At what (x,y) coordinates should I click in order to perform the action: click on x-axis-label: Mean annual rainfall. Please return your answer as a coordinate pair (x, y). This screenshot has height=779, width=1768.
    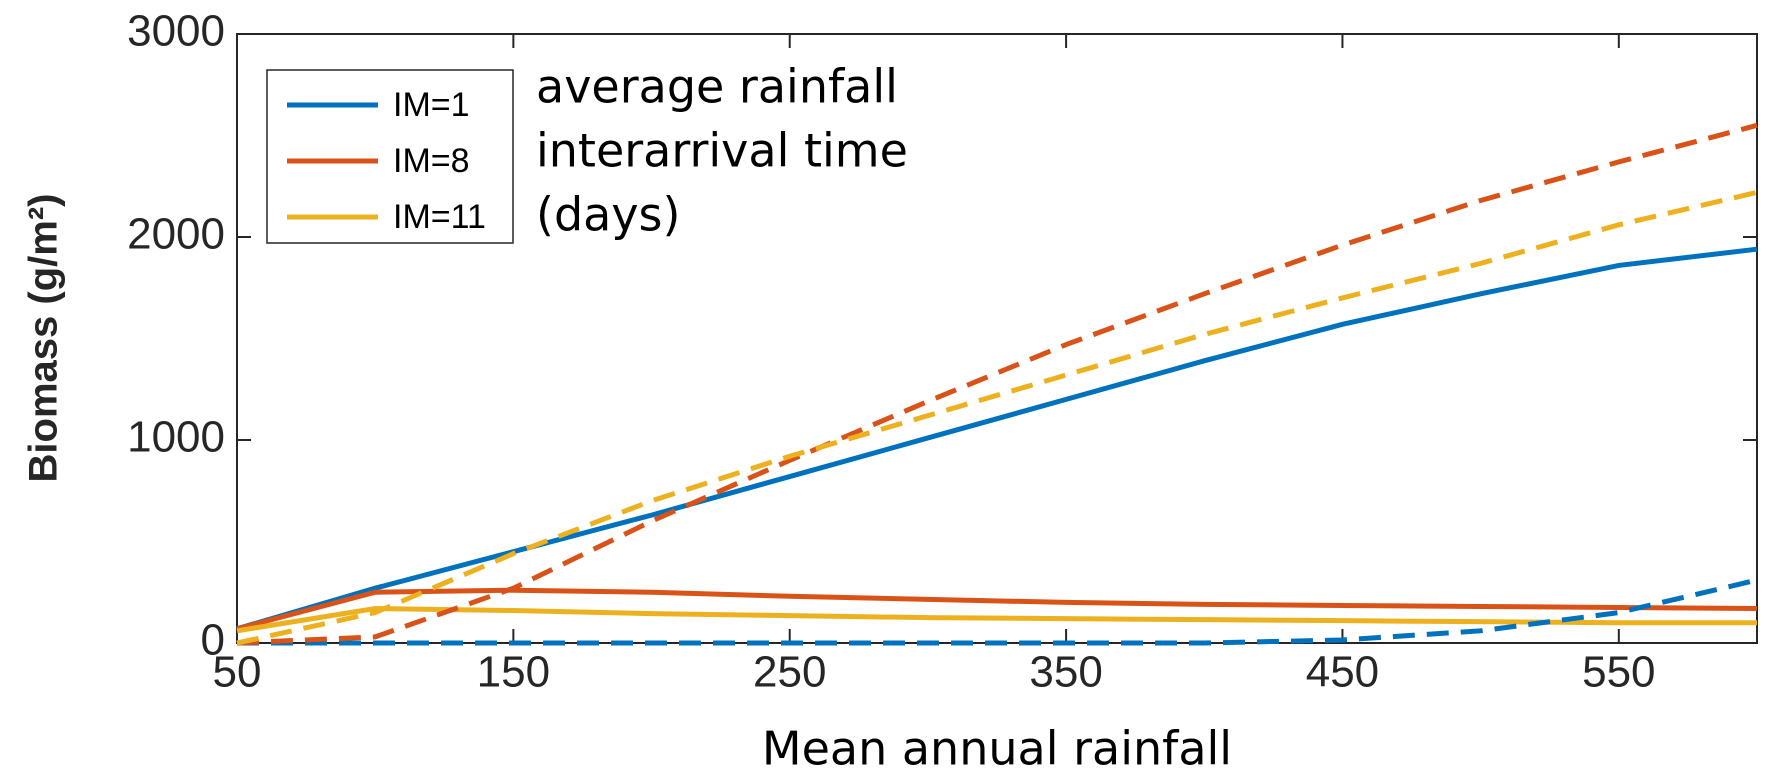
    Looking at the image, I should click on (997, 749).